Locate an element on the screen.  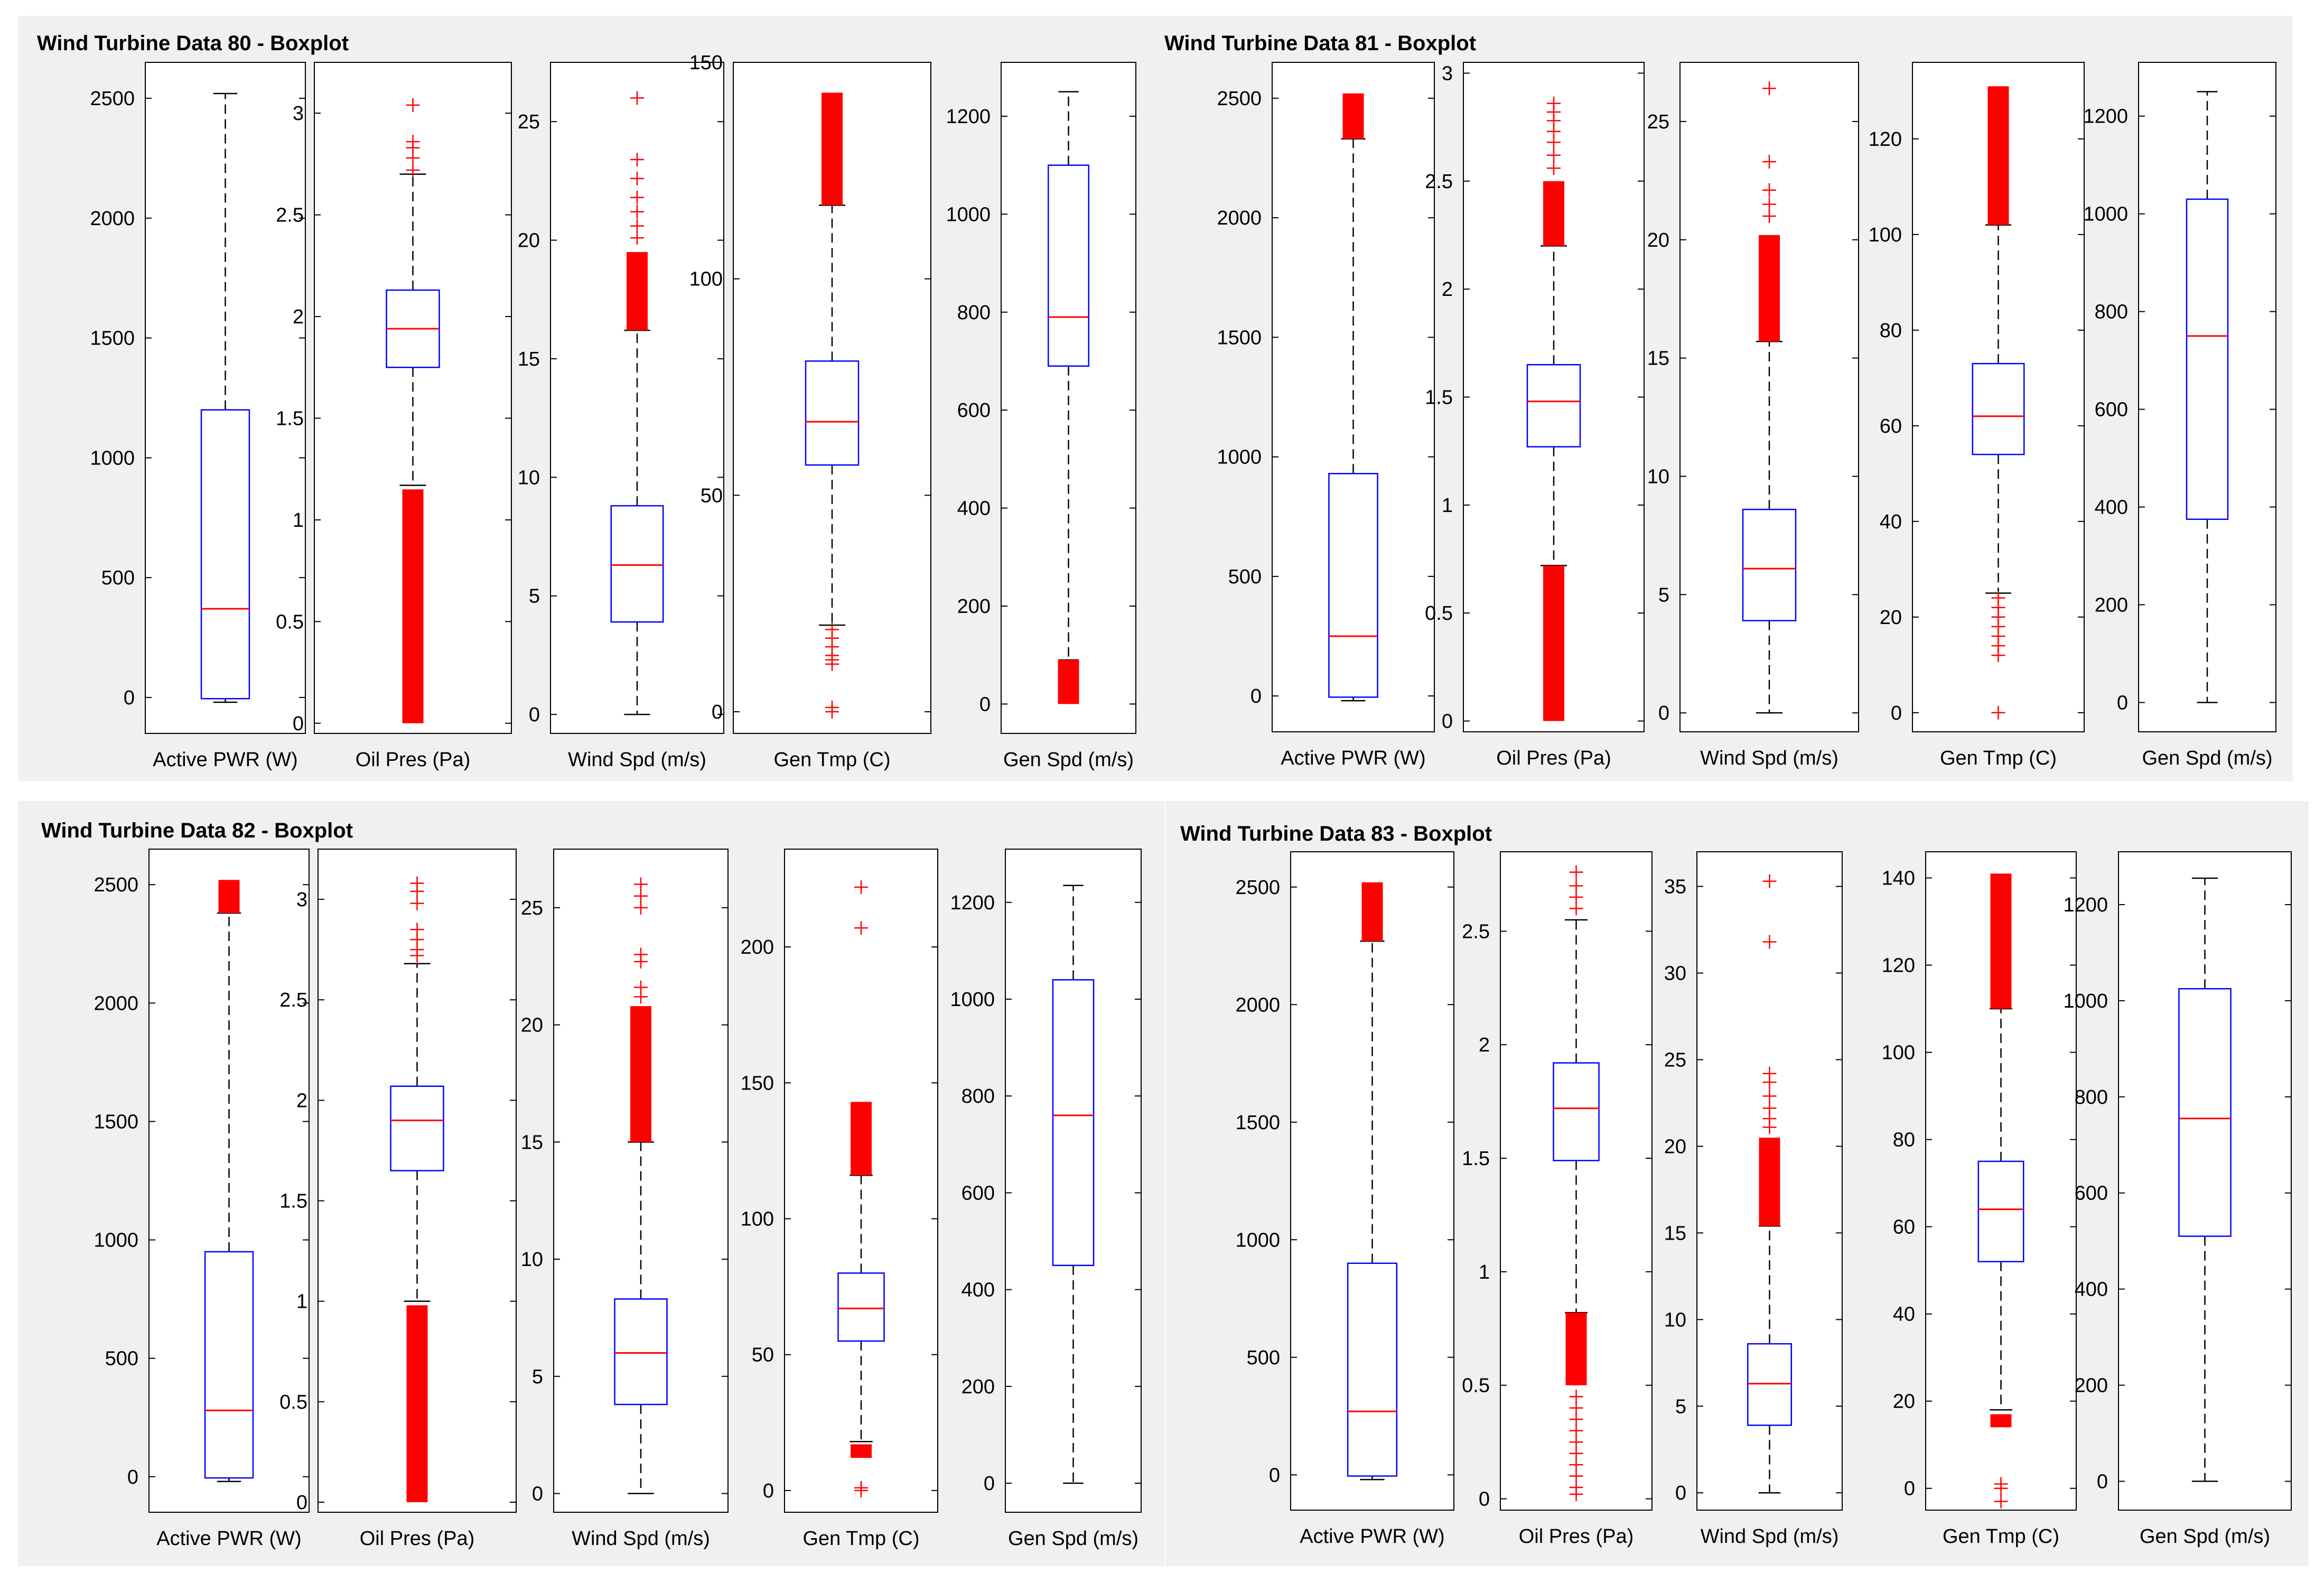
chart-title: Wind Turbine Data 82 - Boxplot is located at coordinates (197, 830).